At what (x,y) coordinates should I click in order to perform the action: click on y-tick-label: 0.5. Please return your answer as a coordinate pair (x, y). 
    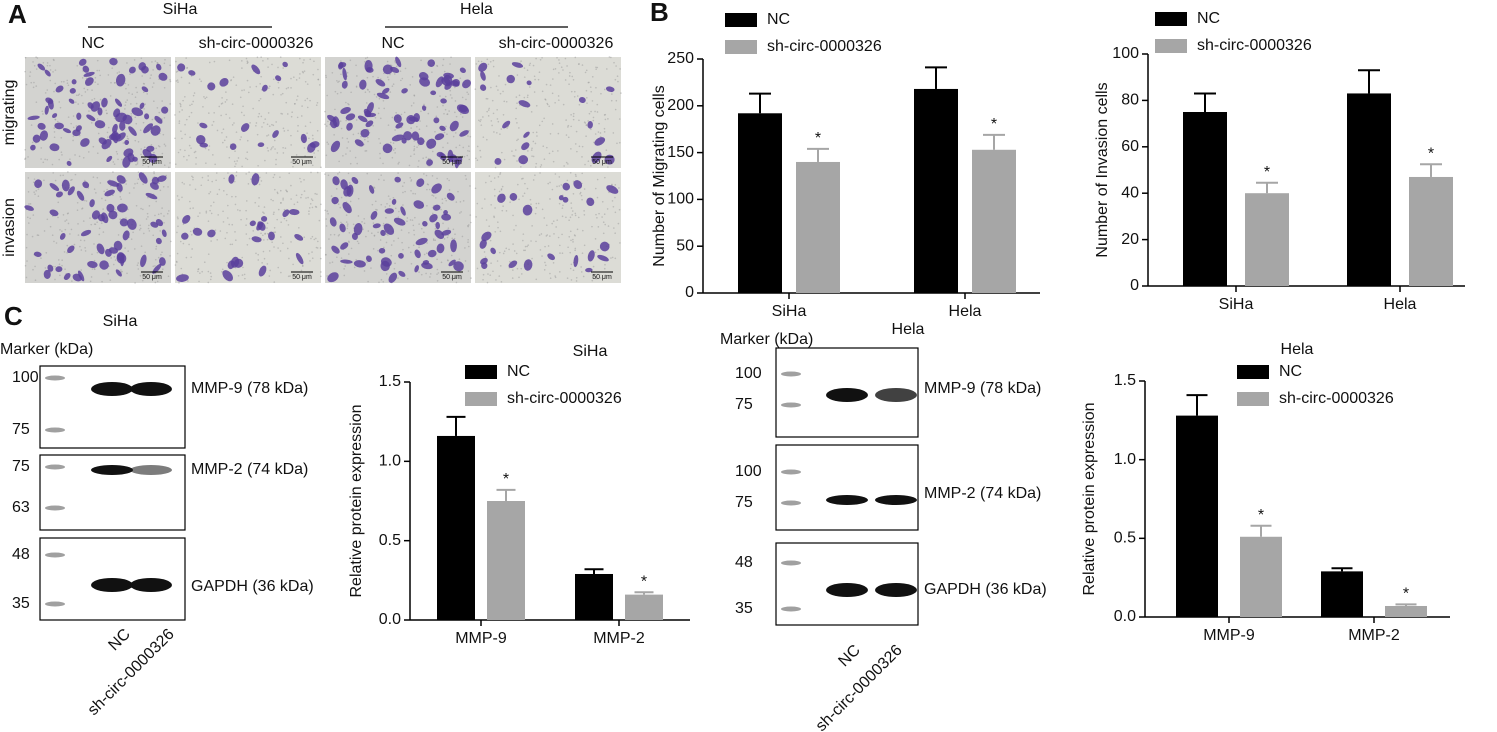
    Looking at the image, I should click on (1125, 538).